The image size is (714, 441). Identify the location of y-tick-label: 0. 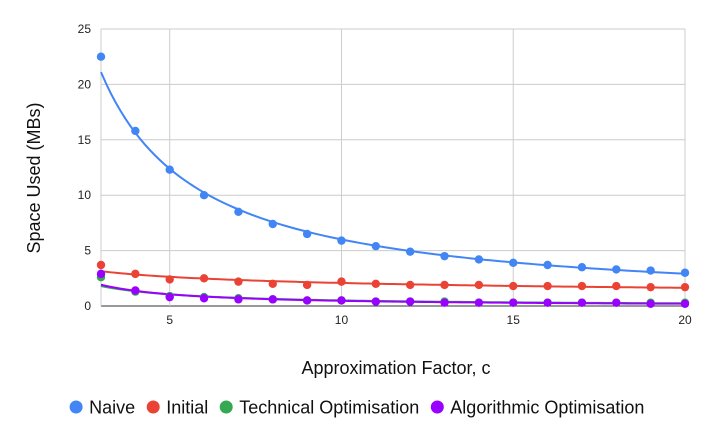
(87, 306).